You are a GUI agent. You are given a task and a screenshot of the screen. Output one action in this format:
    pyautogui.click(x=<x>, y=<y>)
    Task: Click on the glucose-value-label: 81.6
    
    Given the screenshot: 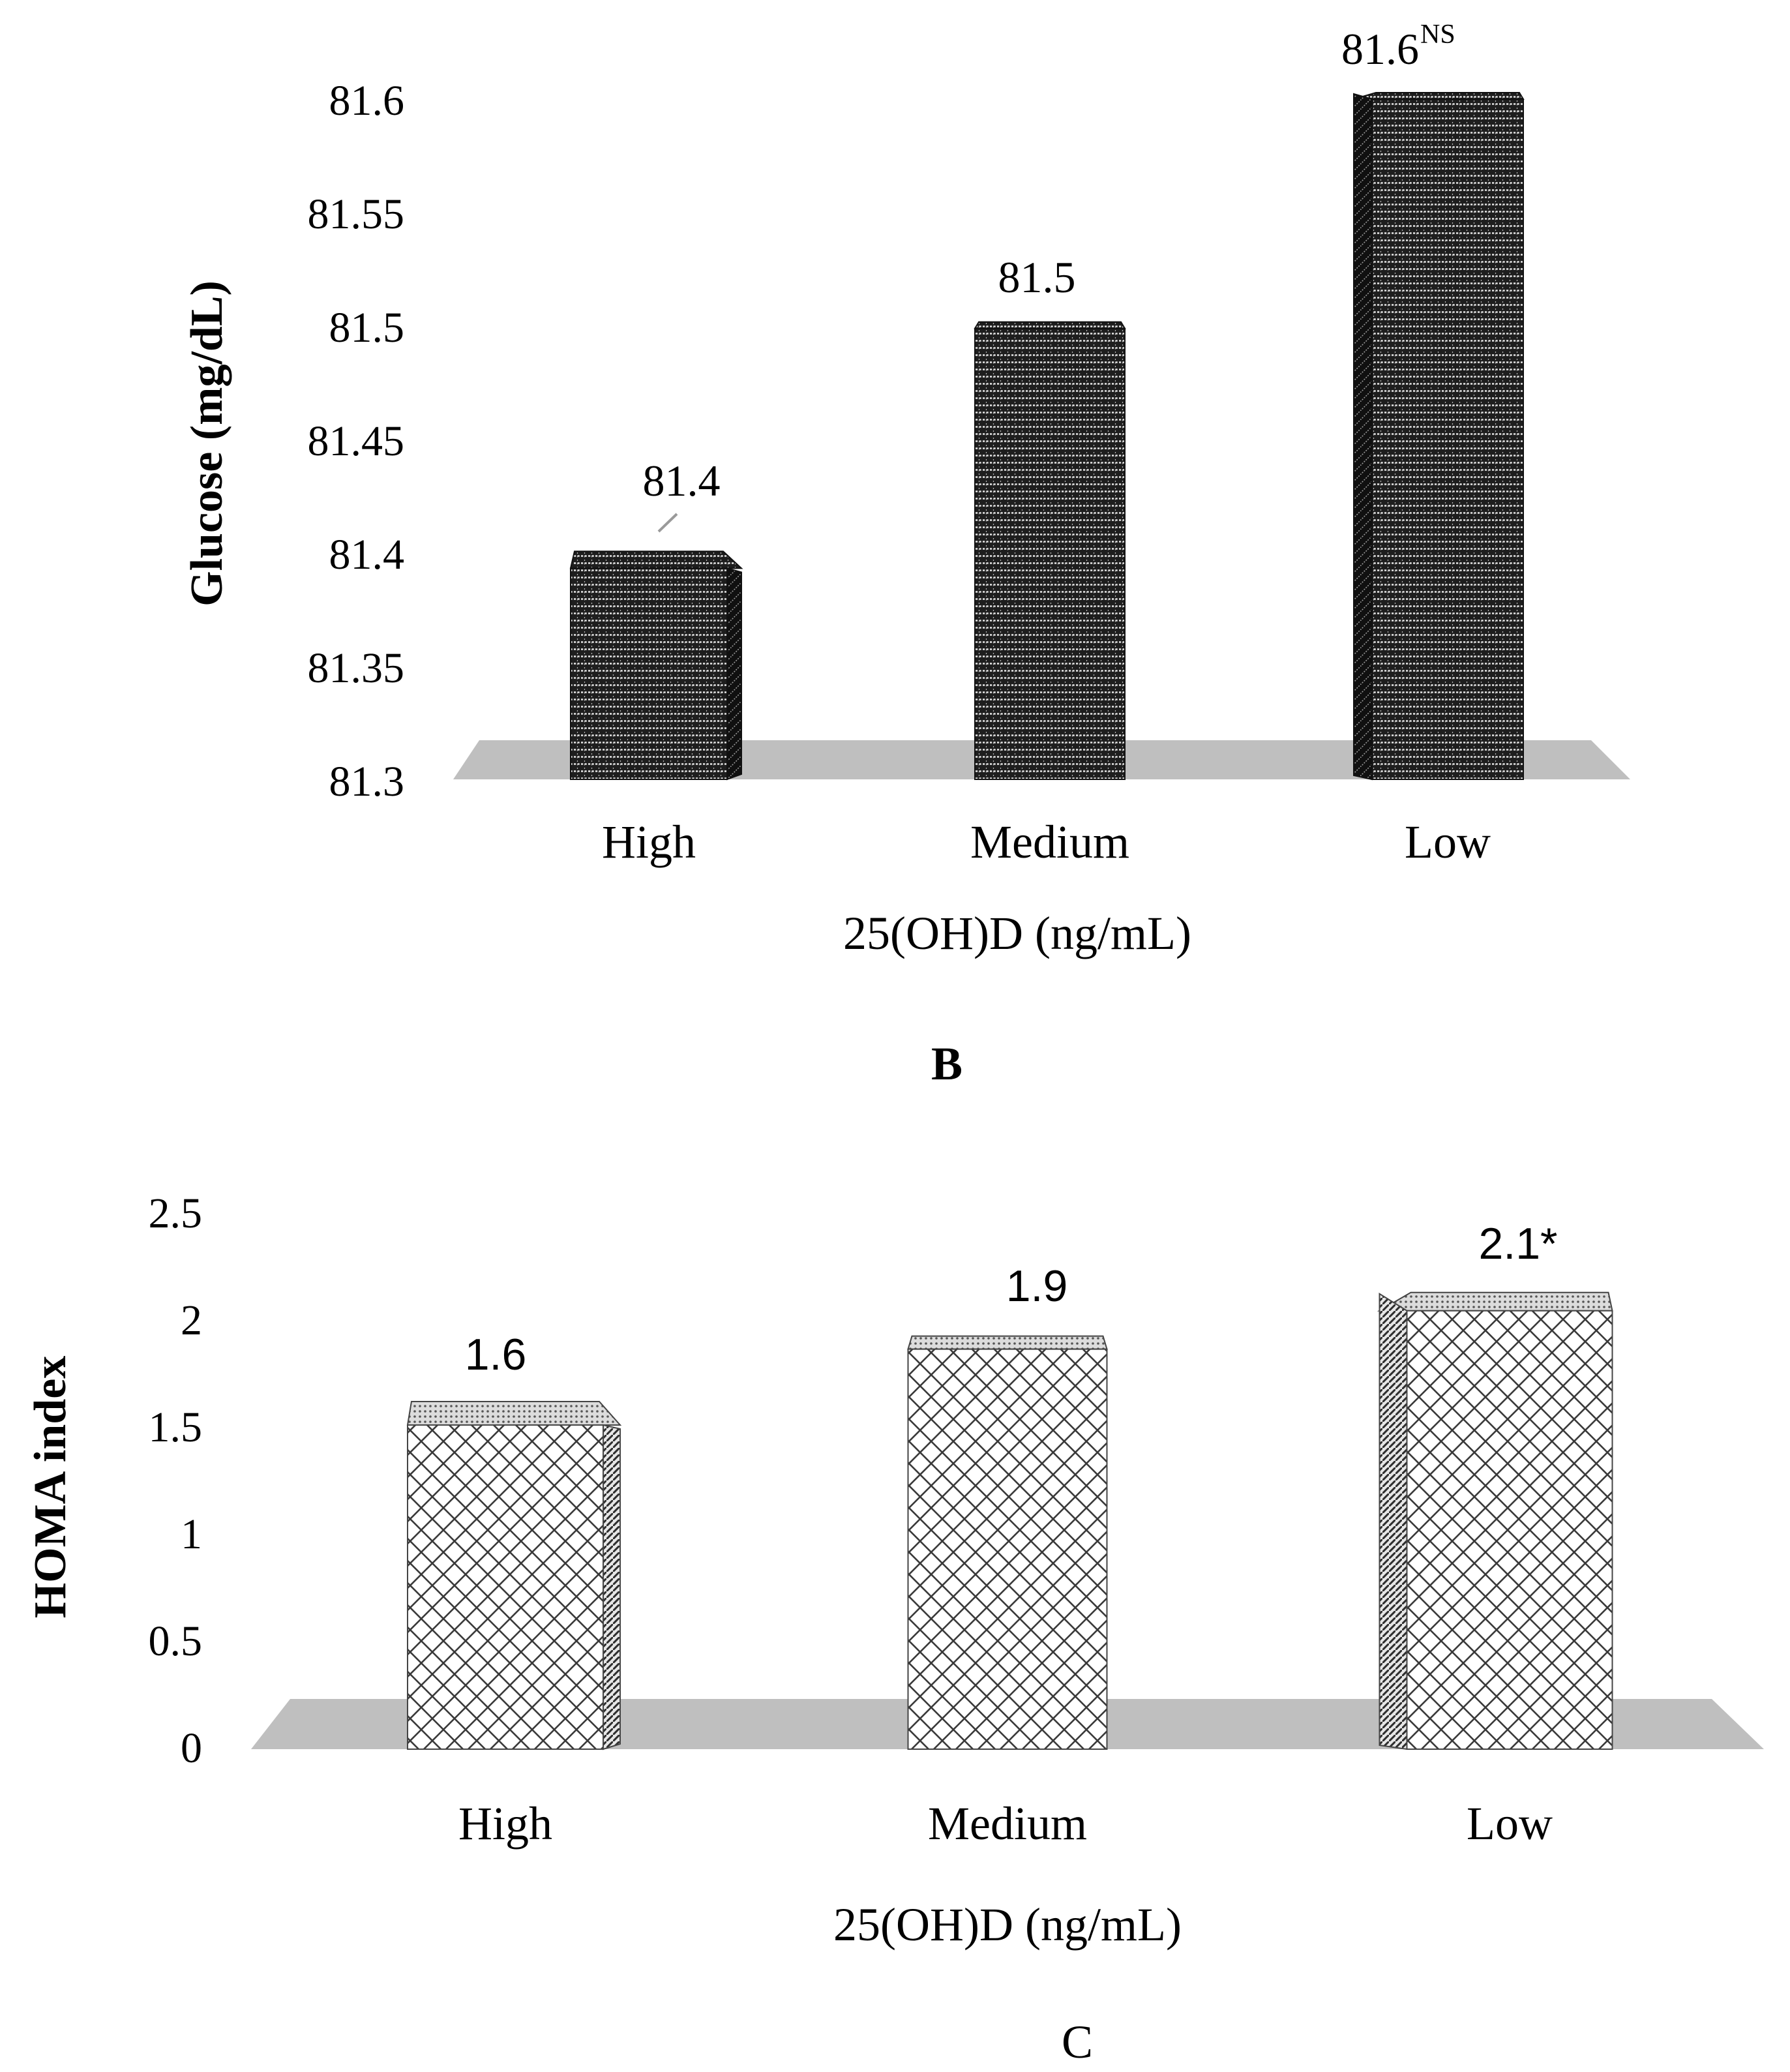 What is the action you would take?
    pyautogui.click(x=1380, y=49)
    